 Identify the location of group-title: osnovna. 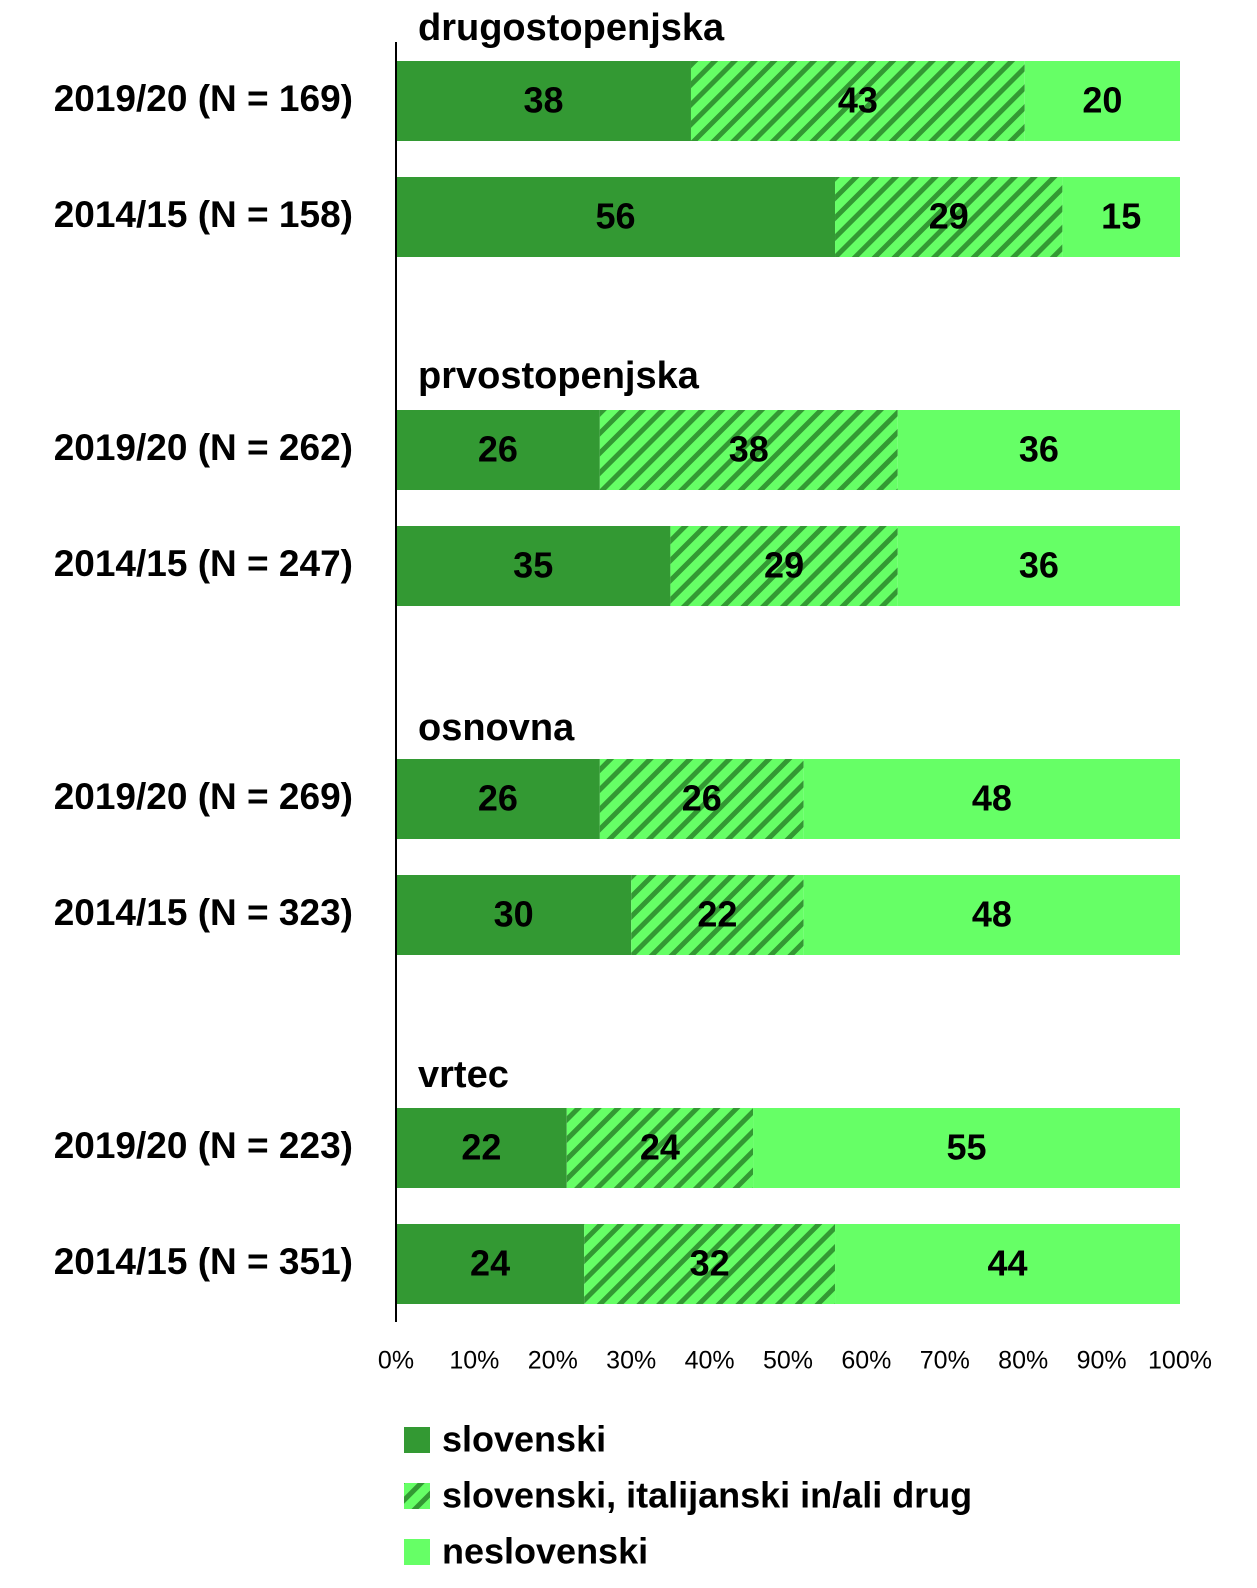
(496, 728).